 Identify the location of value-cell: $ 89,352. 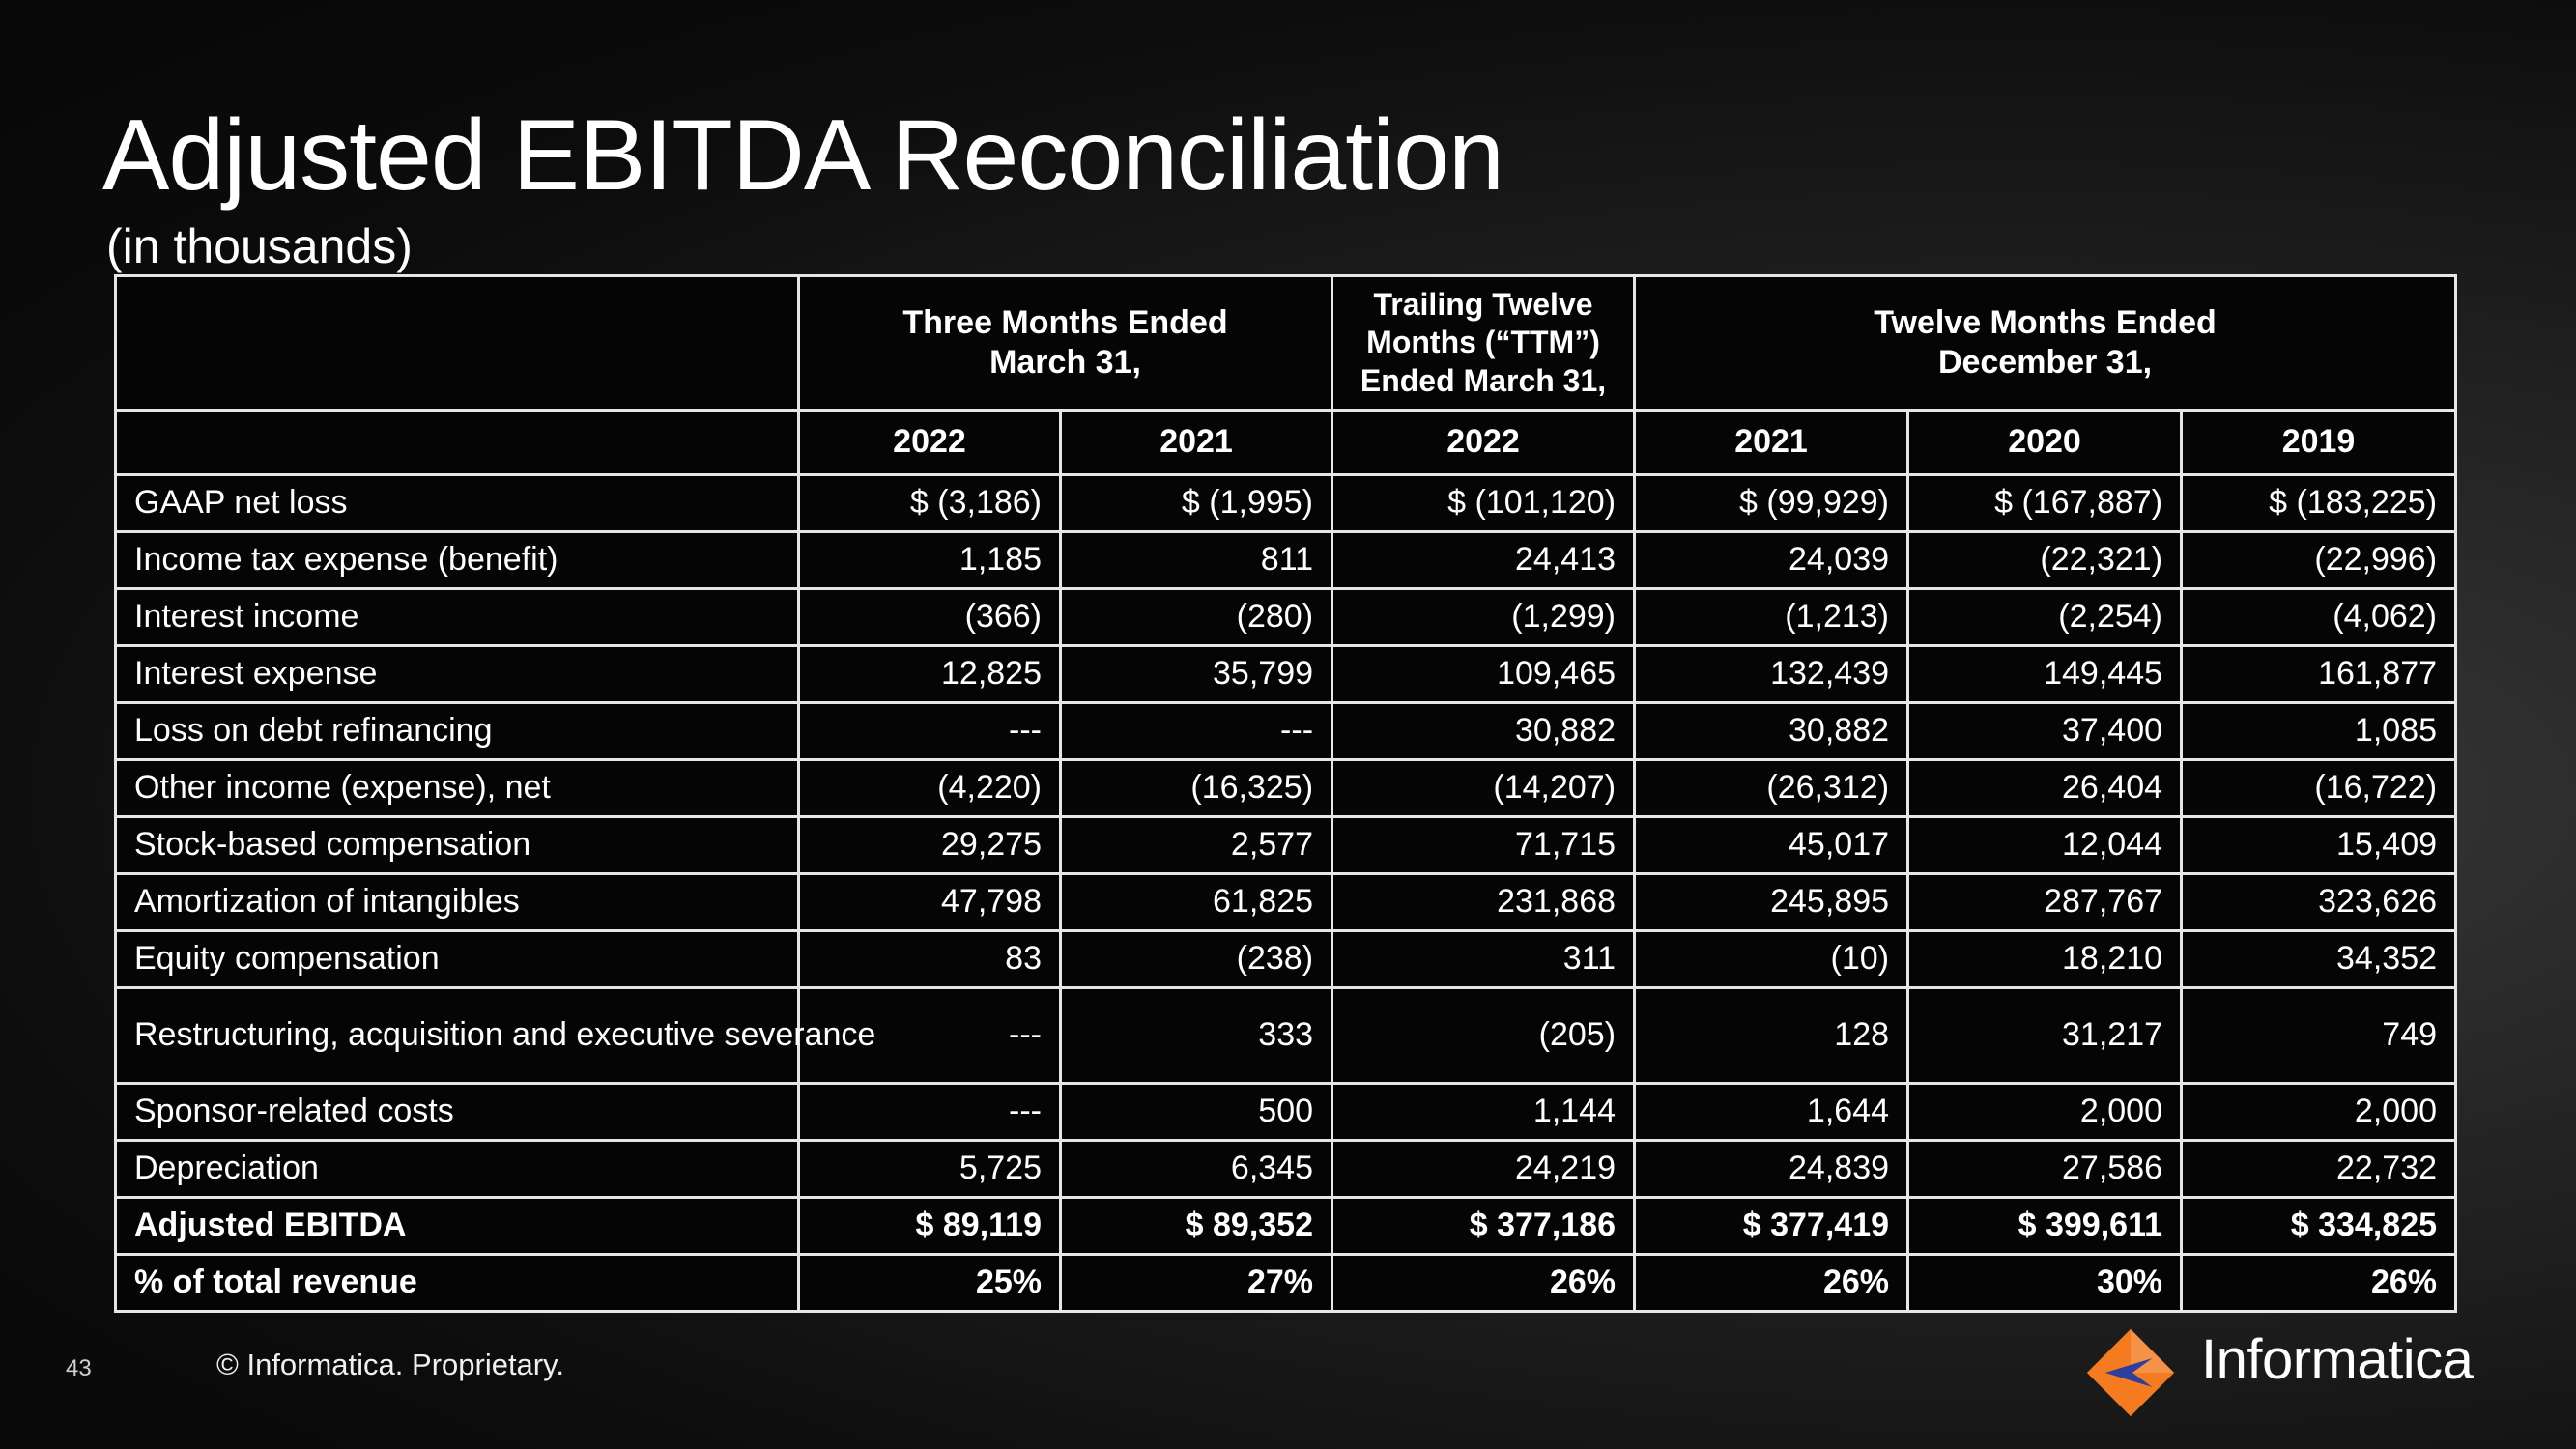
(1196, 1226).